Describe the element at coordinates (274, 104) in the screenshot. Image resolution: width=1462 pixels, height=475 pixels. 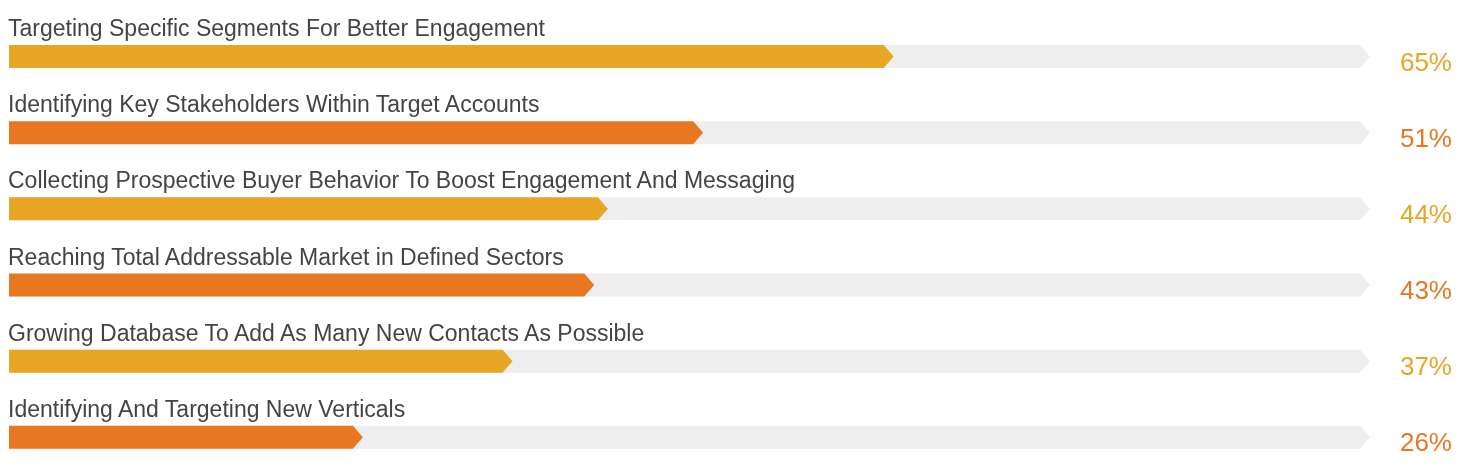
I see `y-tick-label: Identifying Key Stakeholders Within Target Accounts` at that location.